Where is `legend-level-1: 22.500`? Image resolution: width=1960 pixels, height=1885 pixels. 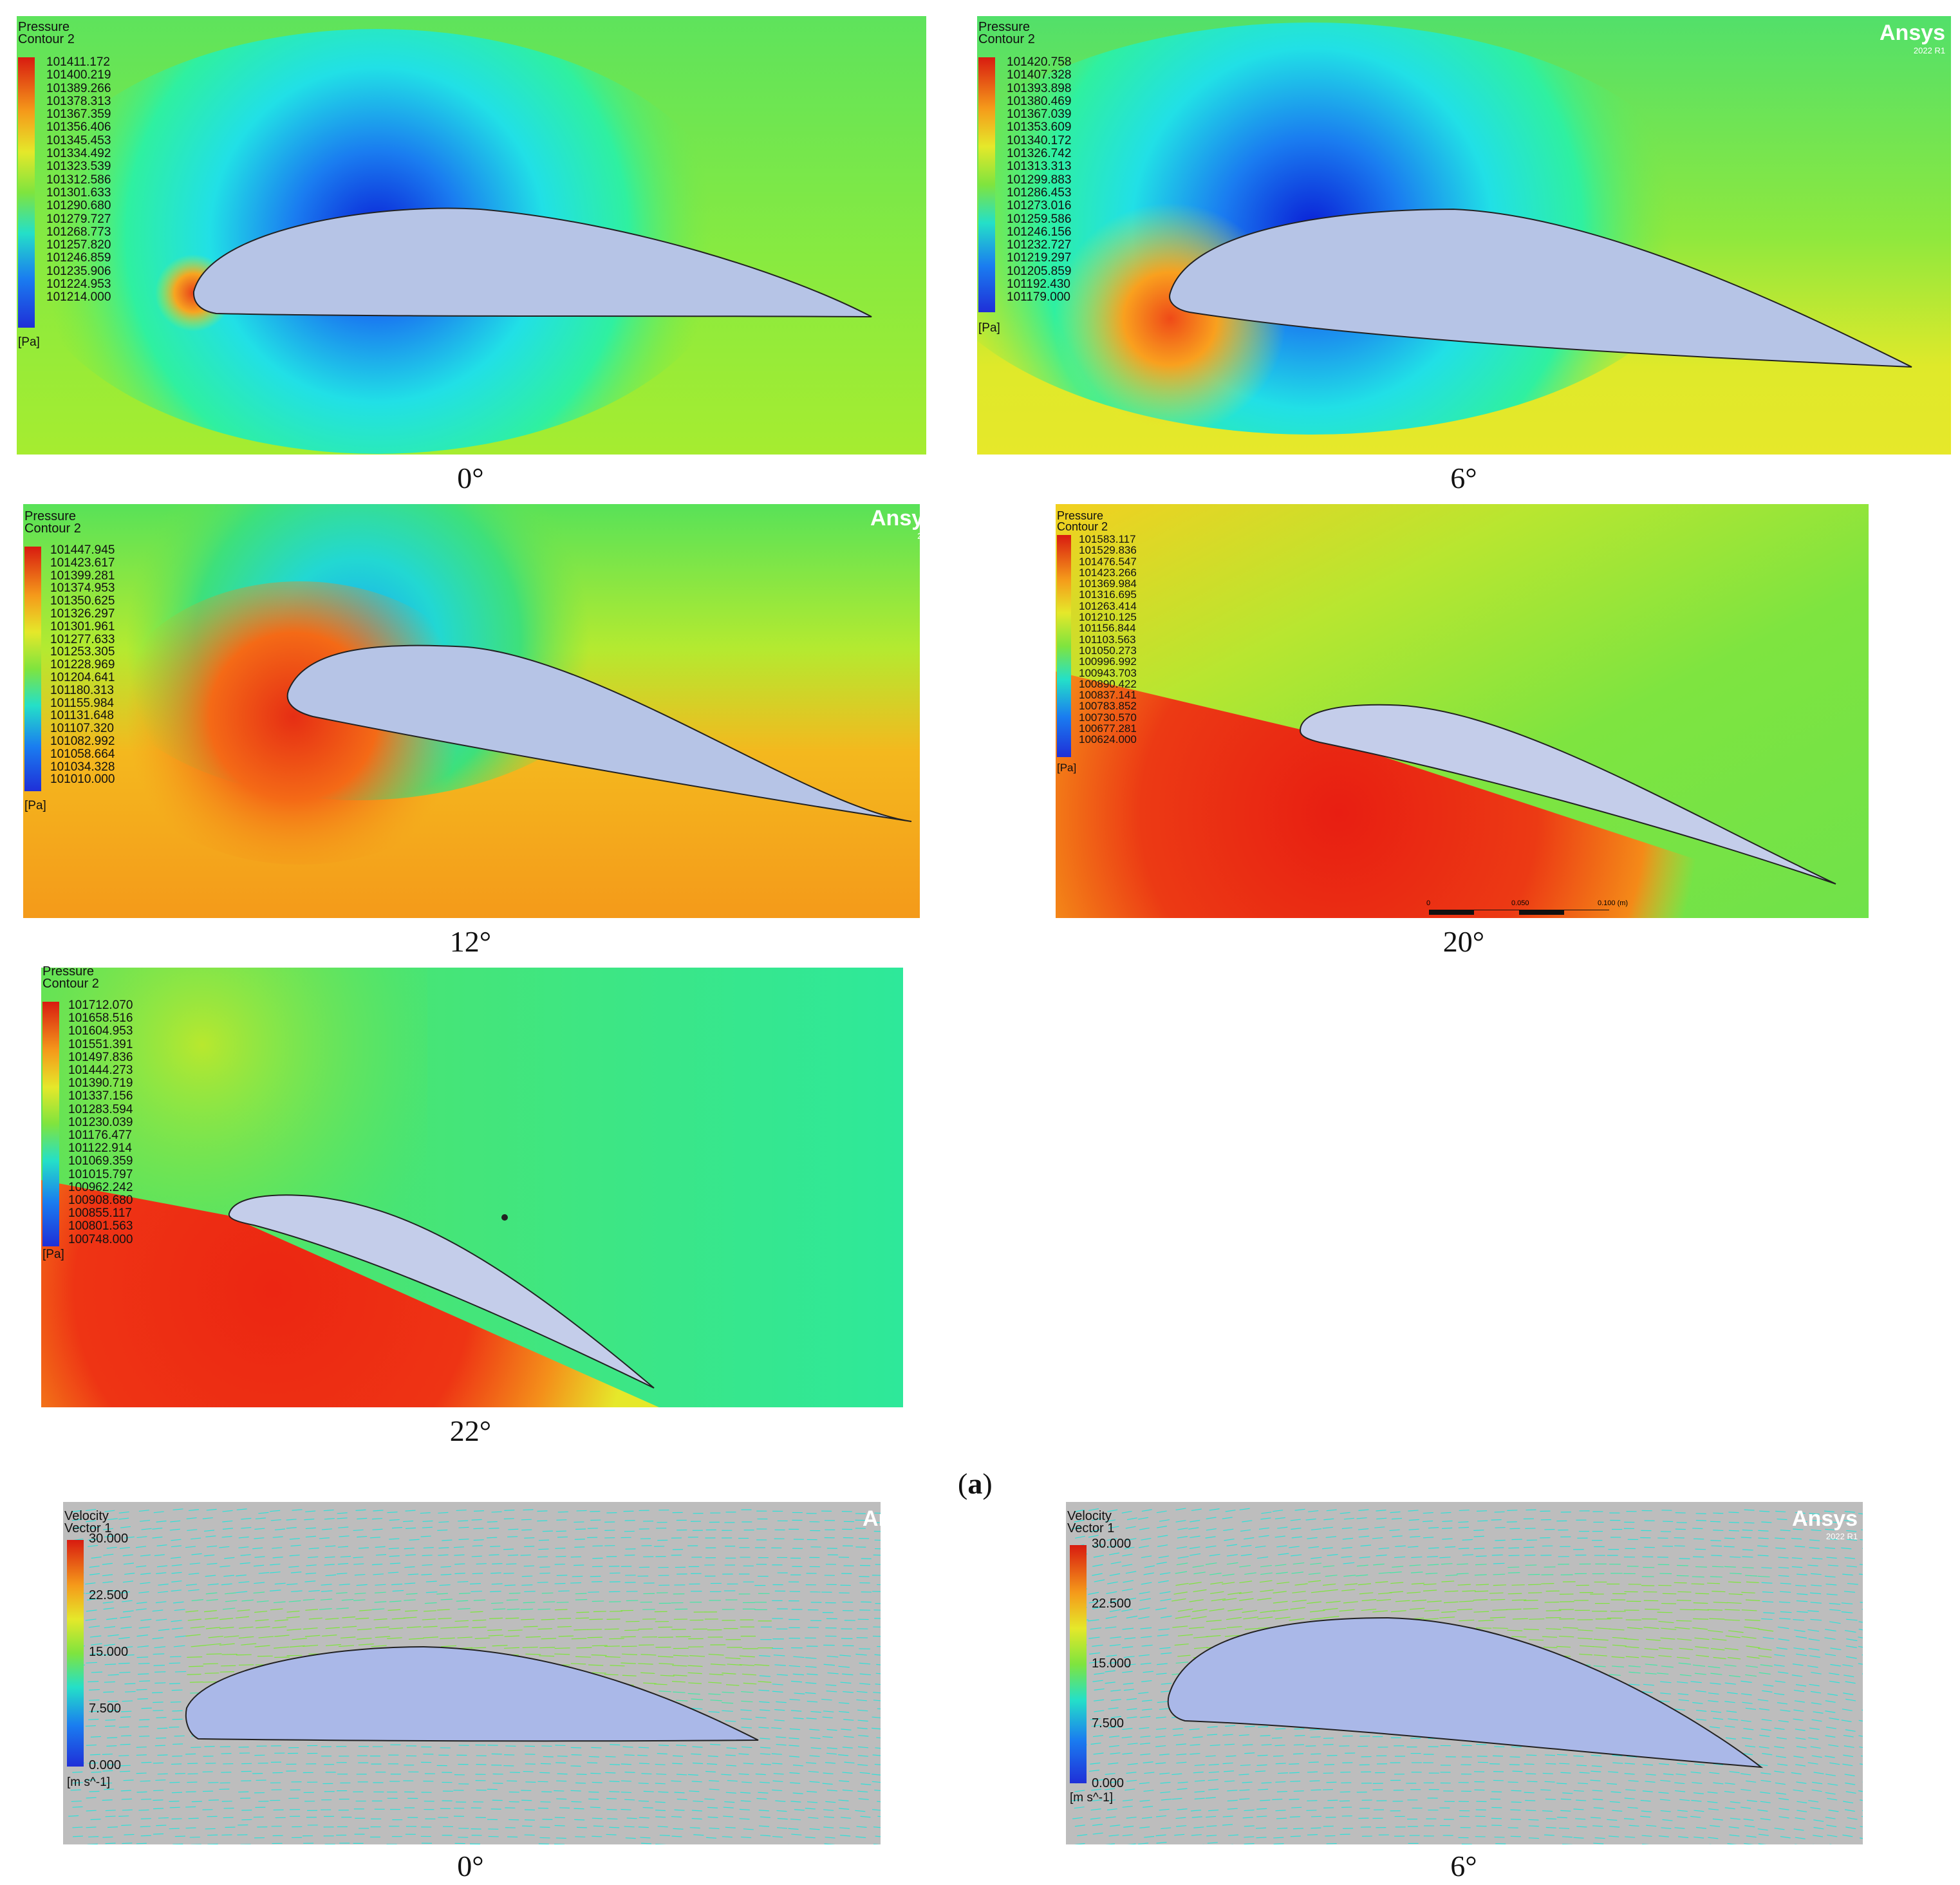
legend-level-1: 22.500 is located at coordinates (1112, 1604).